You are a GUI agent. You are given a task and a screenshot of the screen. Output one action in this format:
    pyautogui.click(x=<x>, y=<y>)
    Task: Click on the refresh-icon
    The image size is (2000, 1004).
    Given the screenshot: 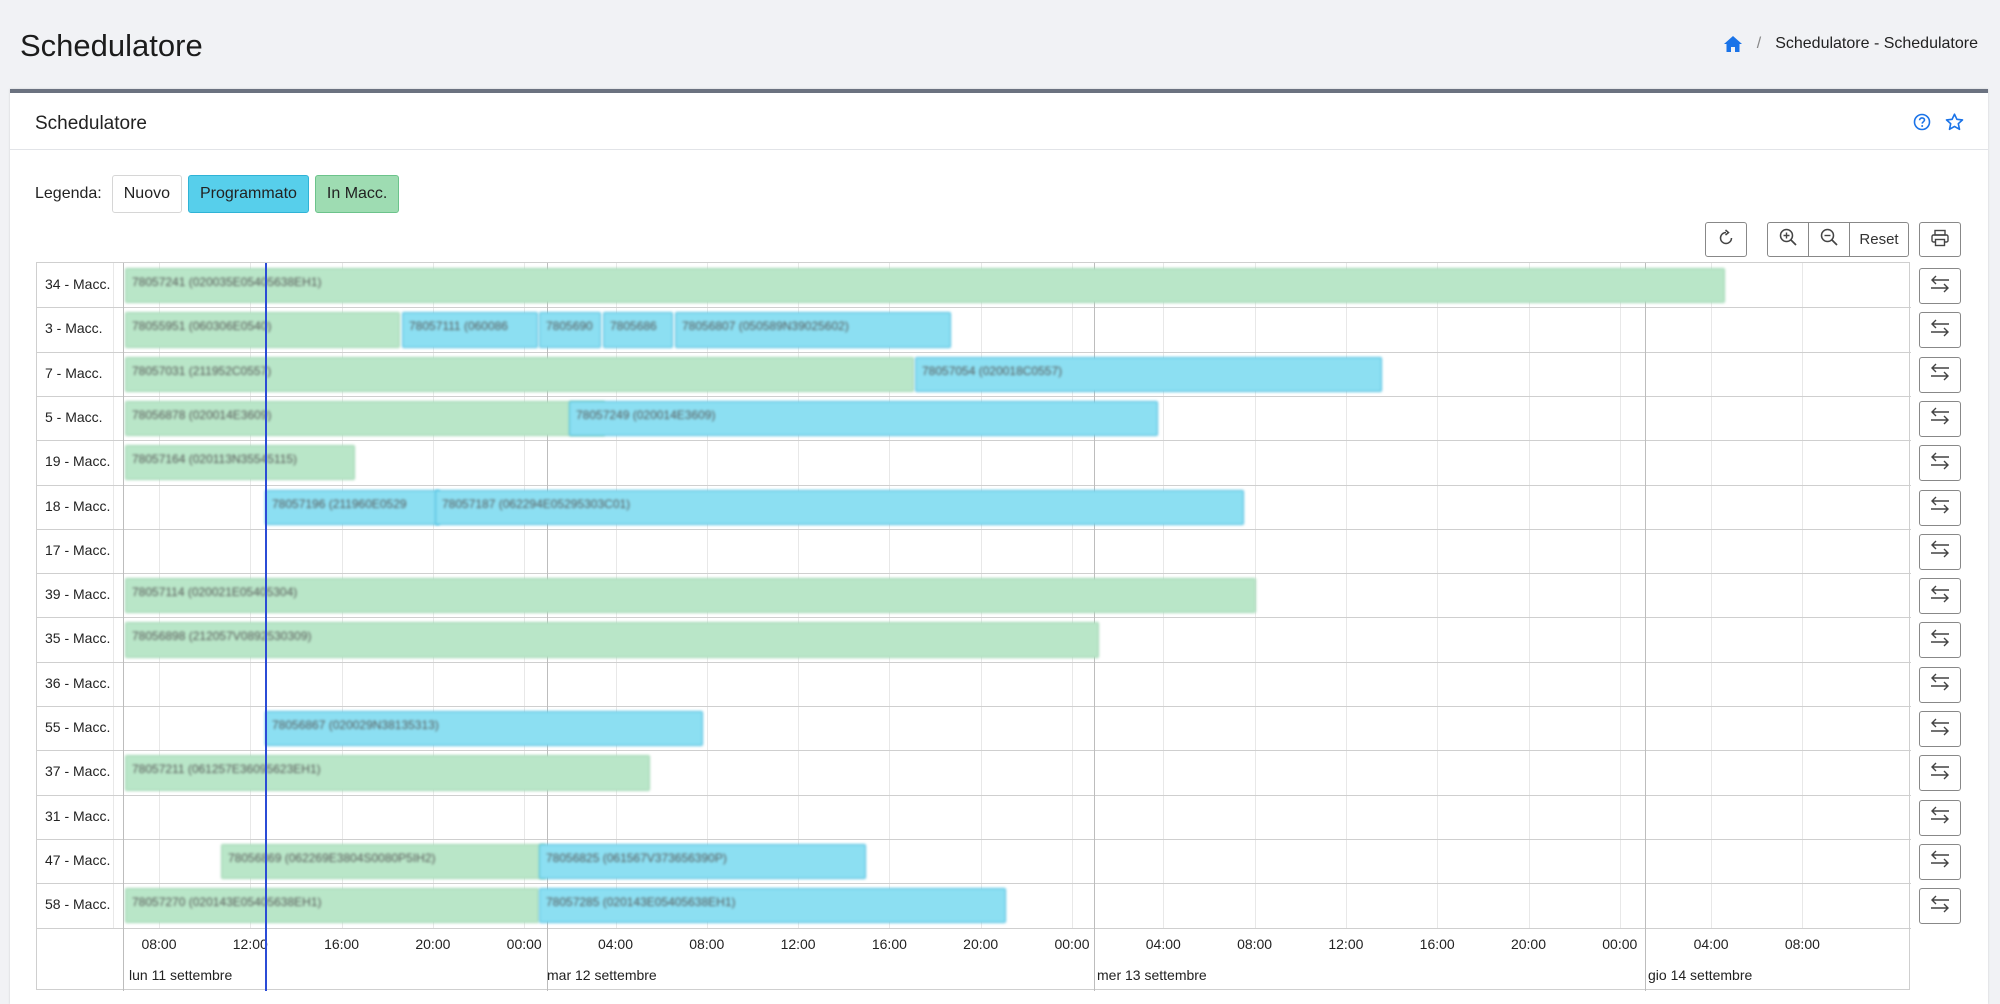 What is the action you would take?
    pyautogui.click(x=1726, y=239)
    